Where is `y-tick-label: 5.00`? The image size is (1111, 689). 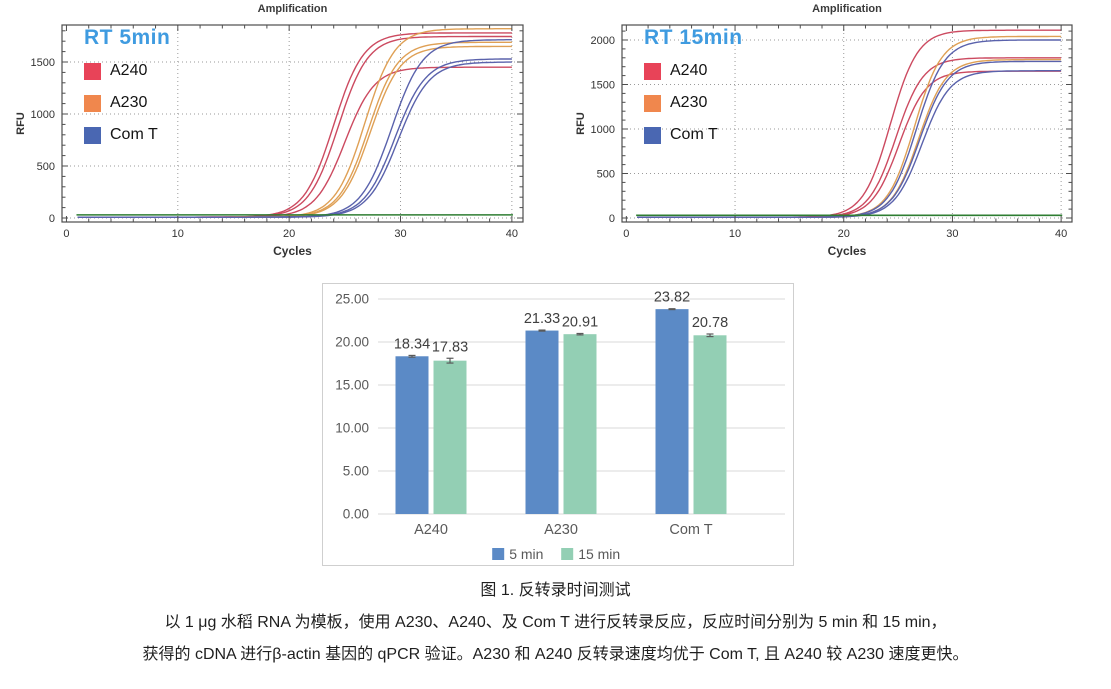 y-tick-label: 5.00 is located at coordinates (356, 471).